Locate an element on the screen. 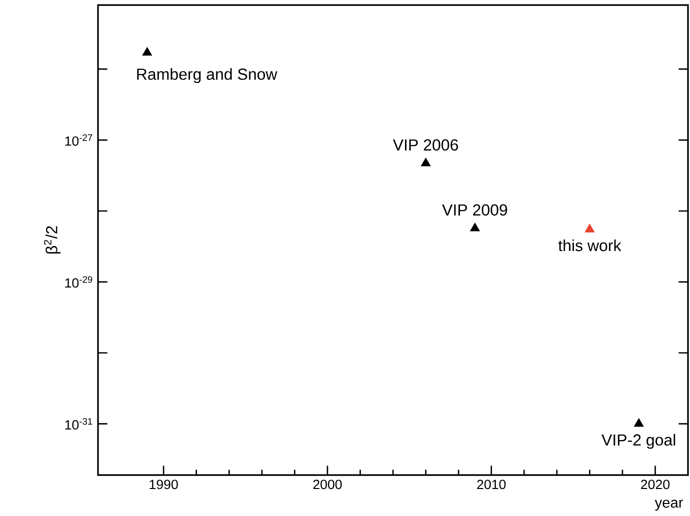  series-label: VIP 2006 is located at coordinates (425, 145).